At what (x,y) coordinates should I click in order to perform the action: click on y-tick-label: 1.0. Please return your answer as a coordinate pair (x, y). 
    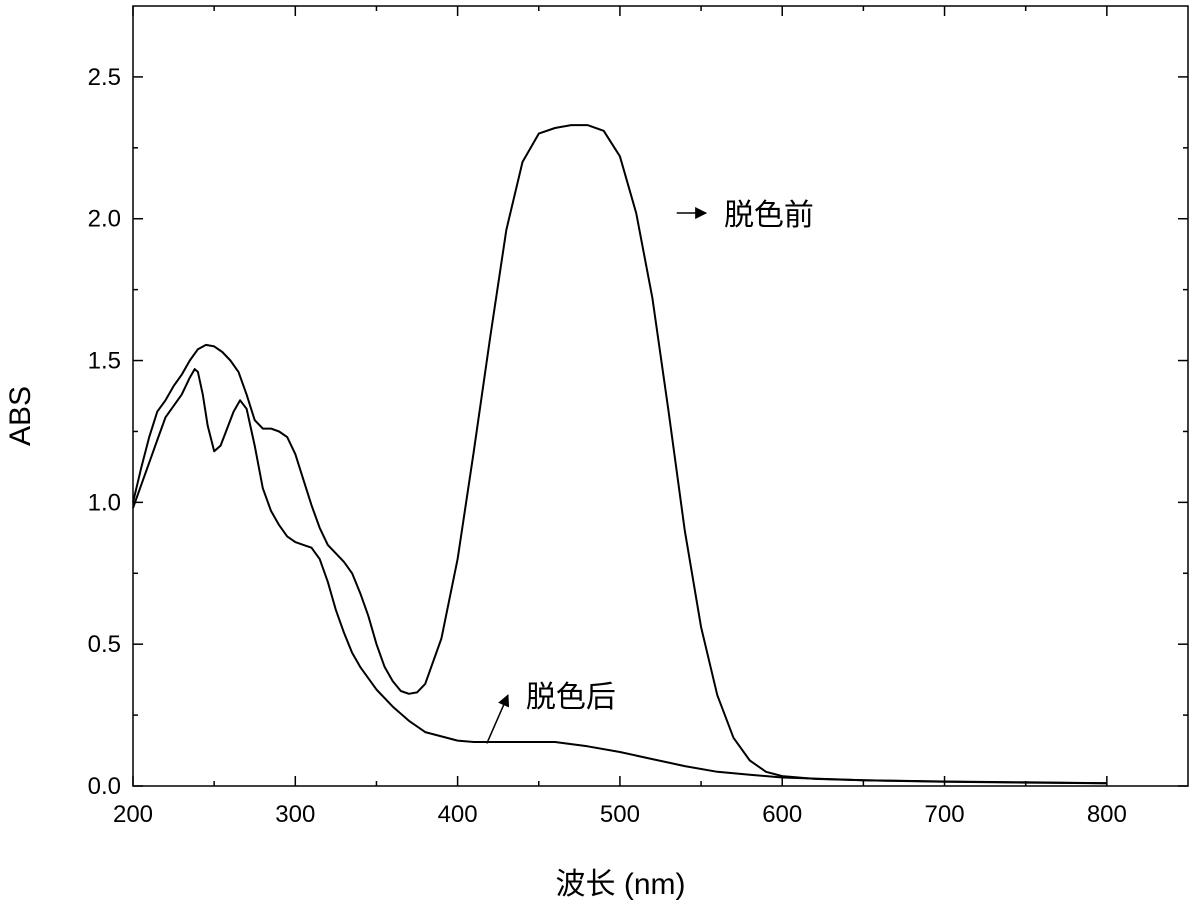
    Looking at the image, I should click on (104, 502).